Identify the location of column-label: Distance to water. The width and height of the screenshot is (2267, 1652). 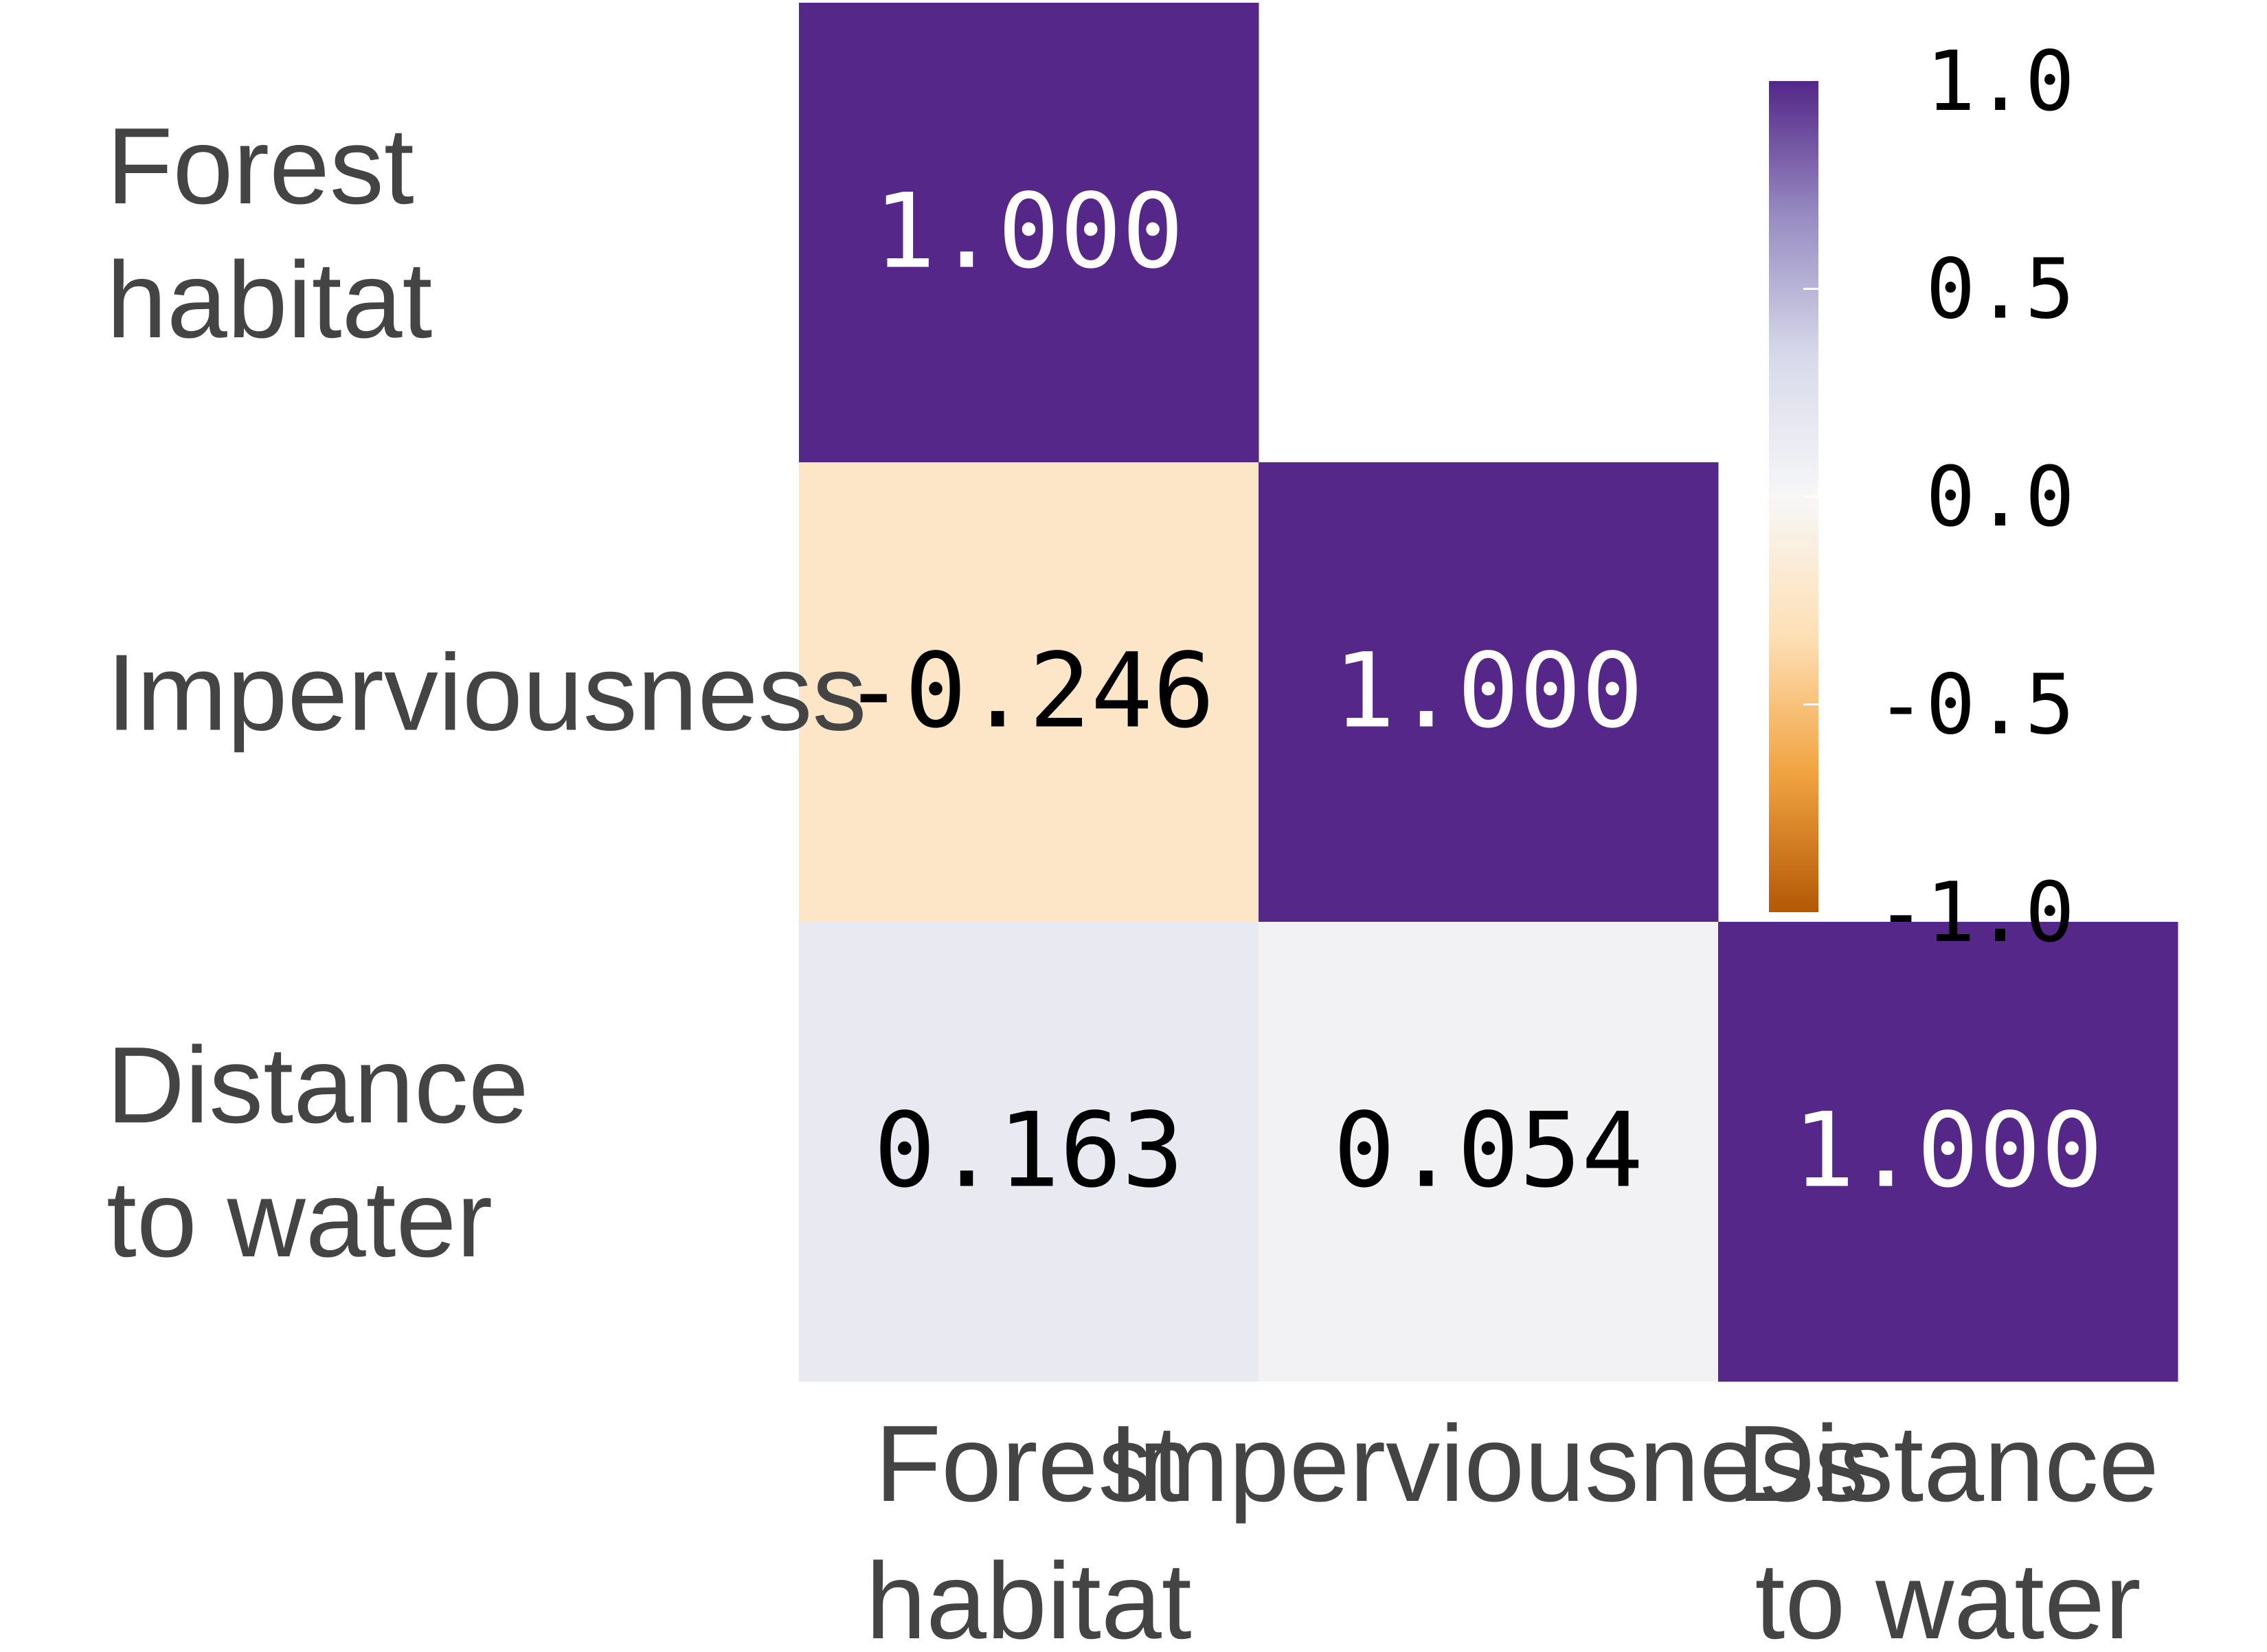
(1948, 1526).